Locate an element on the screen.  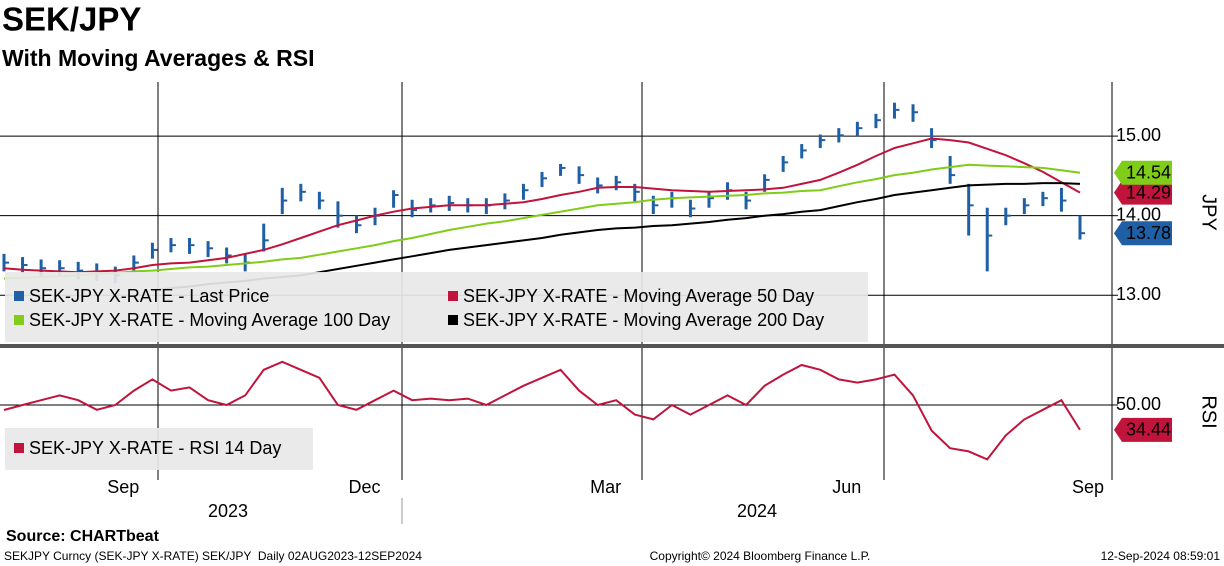
y-axis-label: JPY is located at coordinates (1209, 212).